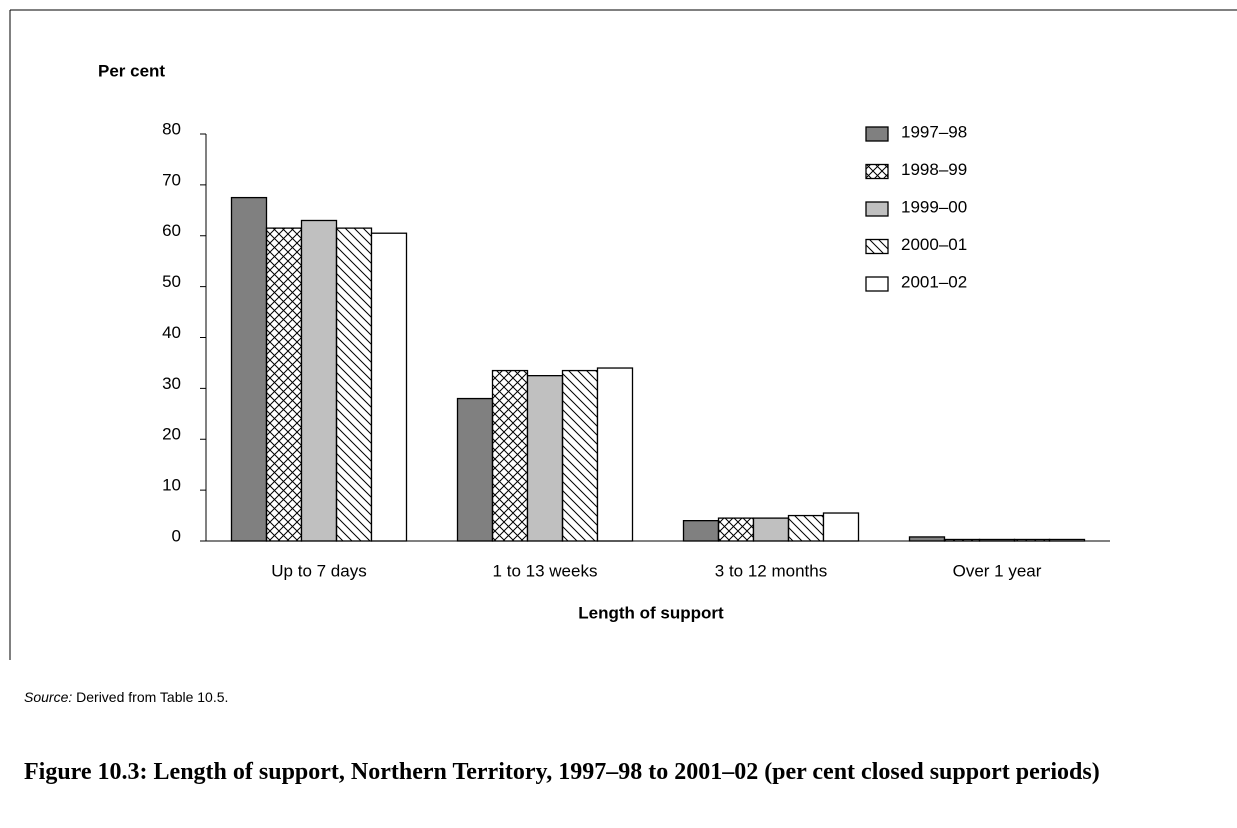  I want to click on legend-label: 1998–99, so click(934, 169).